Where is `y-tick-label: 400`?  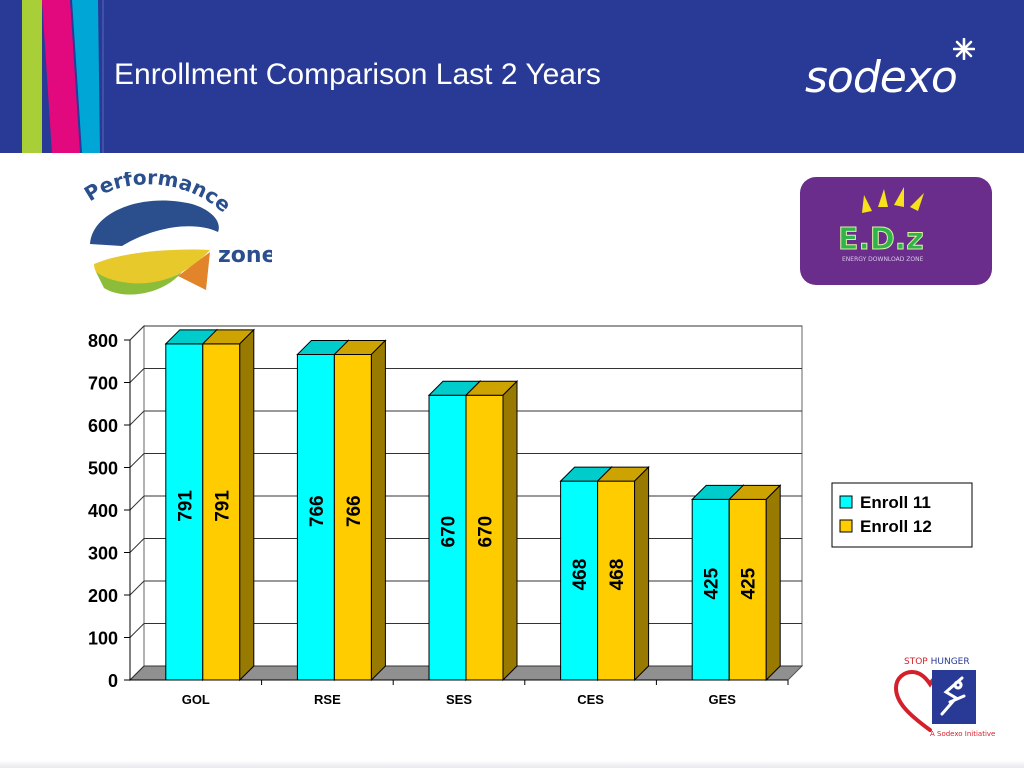
y-tick-label: 400 is located at coordinates (103, 511).